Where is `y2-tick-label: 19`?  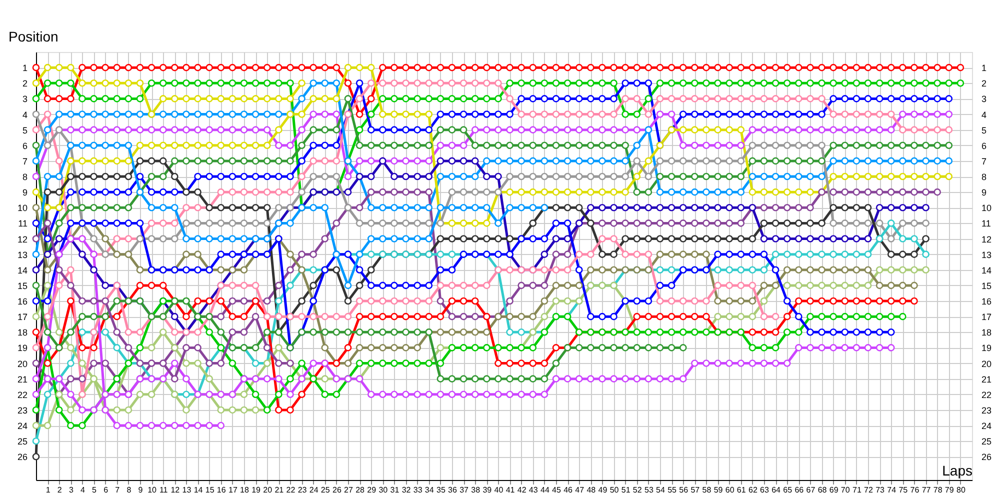
y2-tick-label: 19 is located at coordinates (987, 348).